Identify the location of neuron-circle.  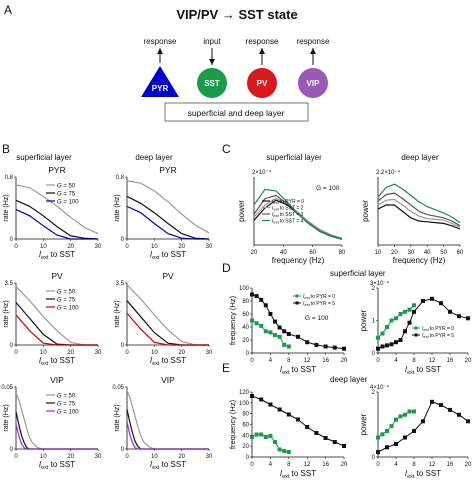
(262, 83).